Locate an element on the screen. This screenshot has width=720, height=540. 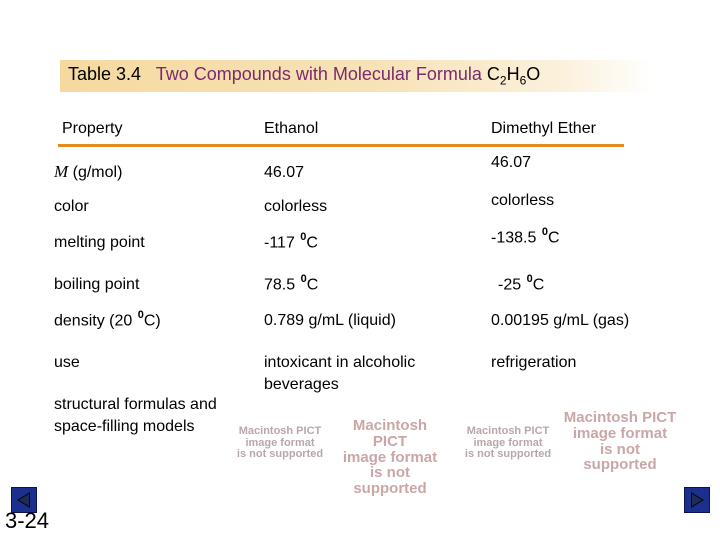
row-boiling-ether: -25 0C is located at coordinates (521, 283).